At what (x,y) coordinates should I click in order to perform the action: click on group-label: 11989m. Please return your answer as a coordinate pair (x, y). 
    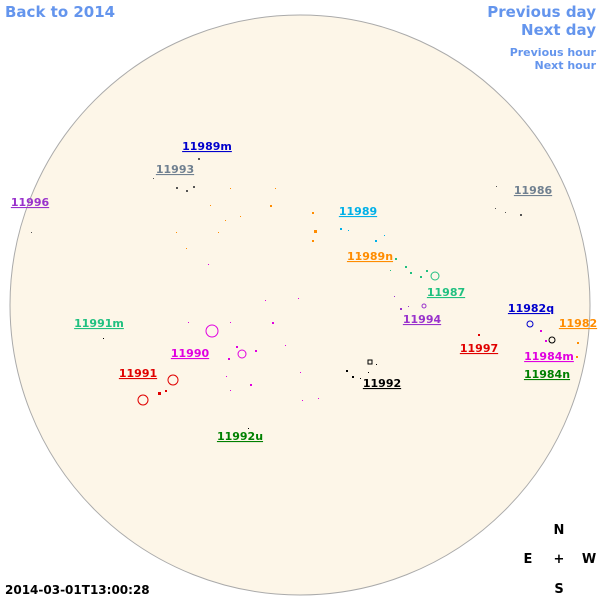
    Looking at the image, I should click on (207, 146).